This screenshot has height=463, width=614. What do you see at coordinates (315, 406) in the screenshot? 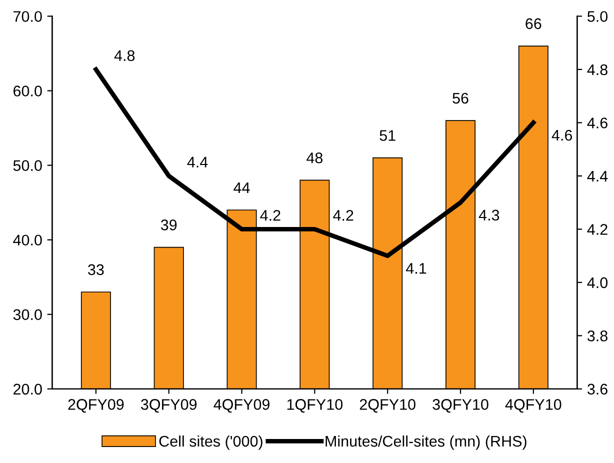
I see `x-tick-label: 1QFY10` at bounding box center [315, 406].